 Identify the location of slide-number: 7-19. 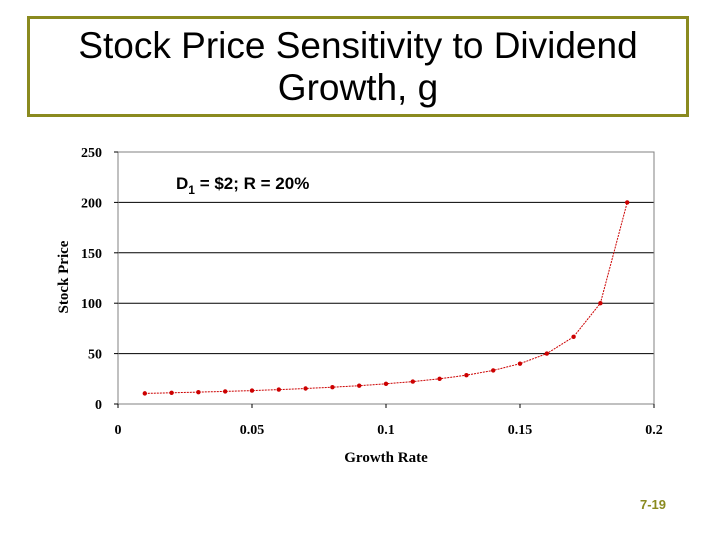
(653, 504).